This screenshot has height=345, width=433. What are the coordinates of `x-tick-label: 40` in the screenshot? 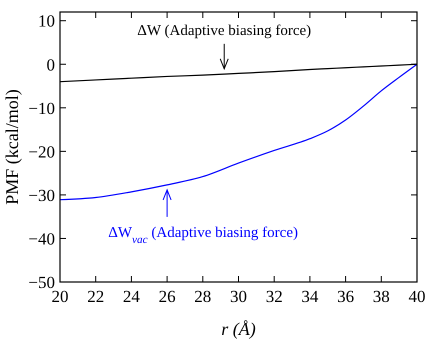 It's located at (417, 296).